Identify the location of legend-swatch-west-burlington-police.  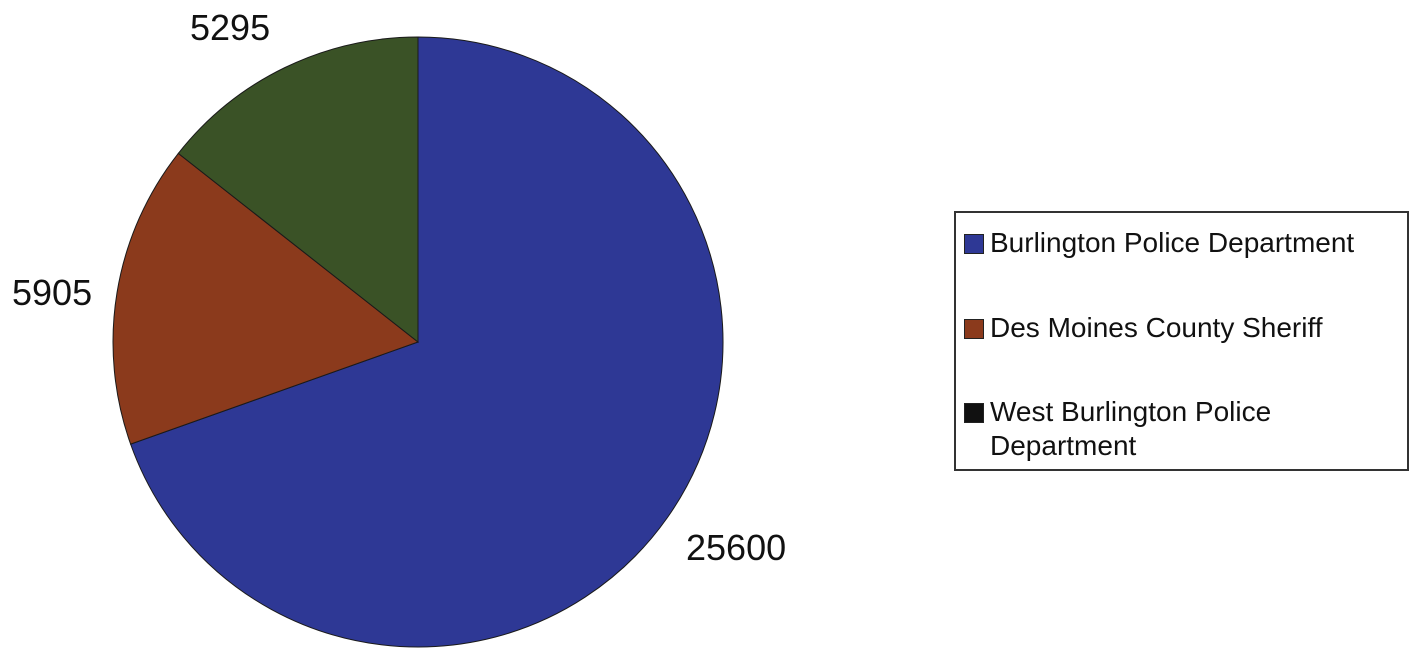
(974, 413).